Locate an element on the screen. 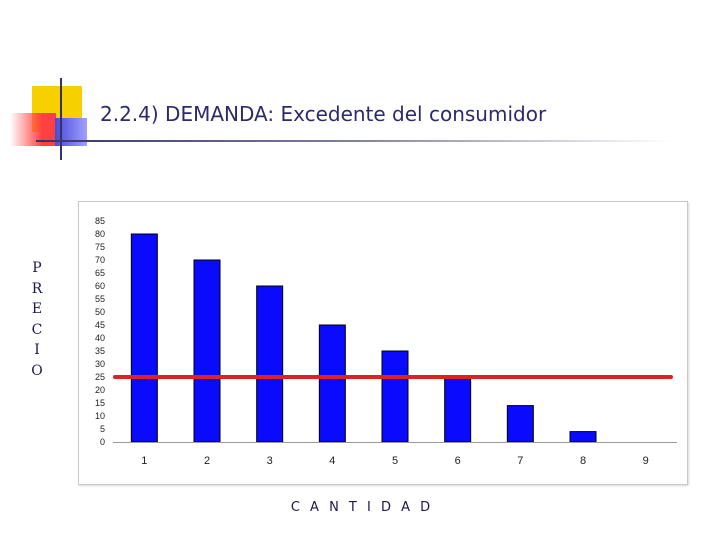 This screenshot has height=540, width=720. slide-title: 2.2.4) DEMANDA: Excedente del consumidor is located at coordinates (323, 114).